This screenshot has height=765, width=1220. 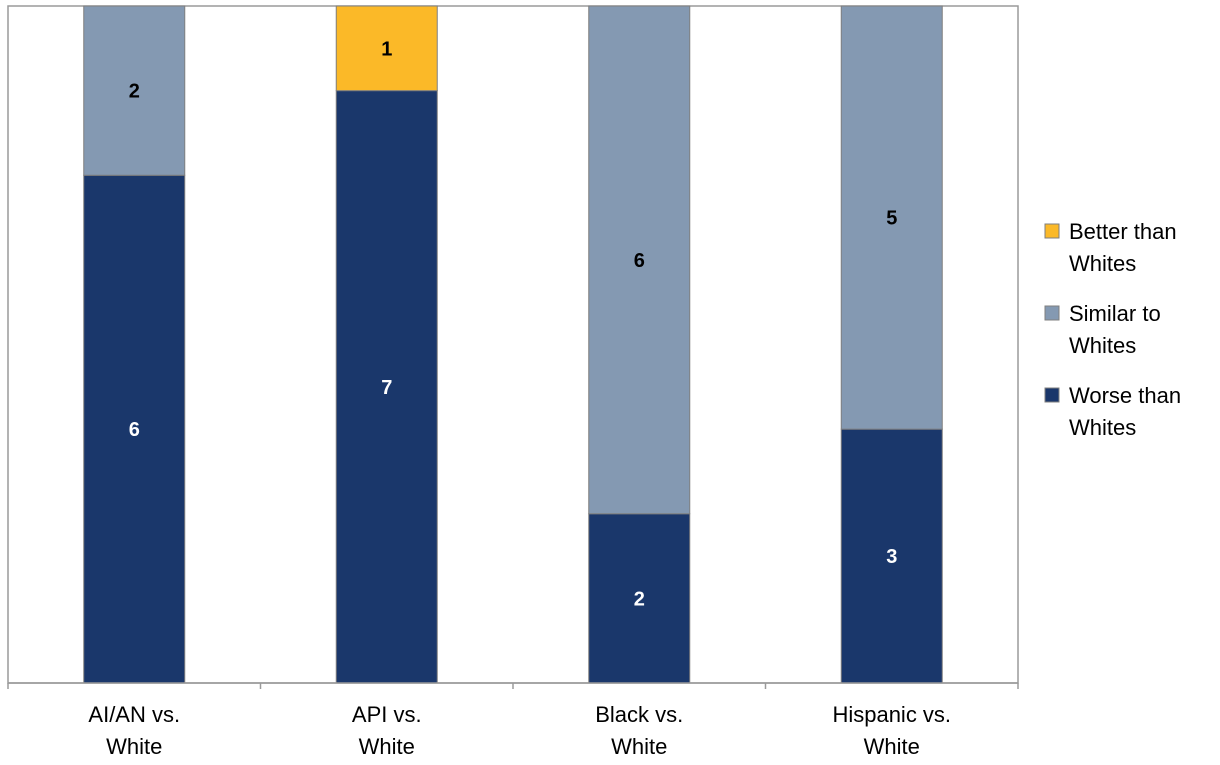 I want to click on legend-entry: Similar to Whites, so click(x=1115, y=329).